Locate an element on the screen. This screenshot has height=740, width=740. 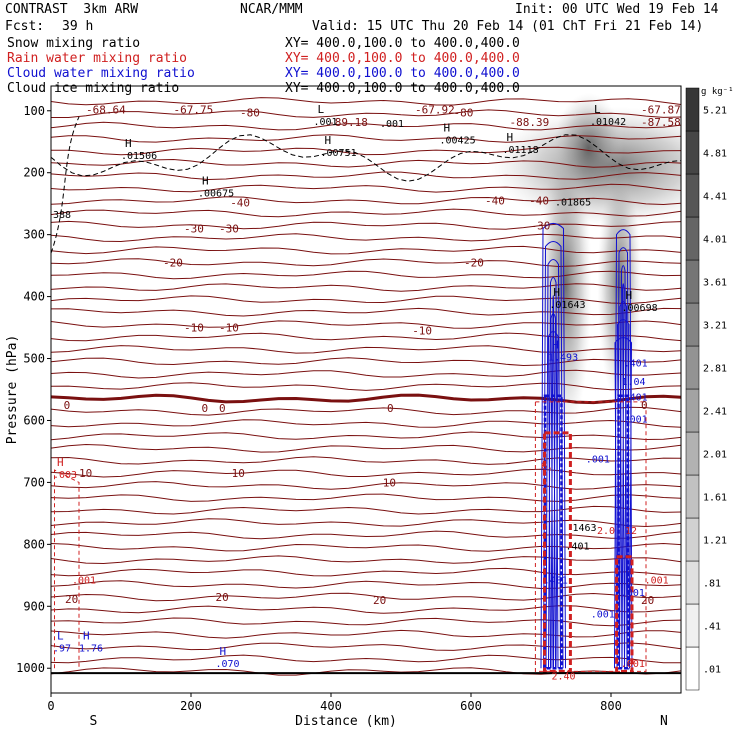
colorbar-label: 1.61 is located at coordinates (715, 498).